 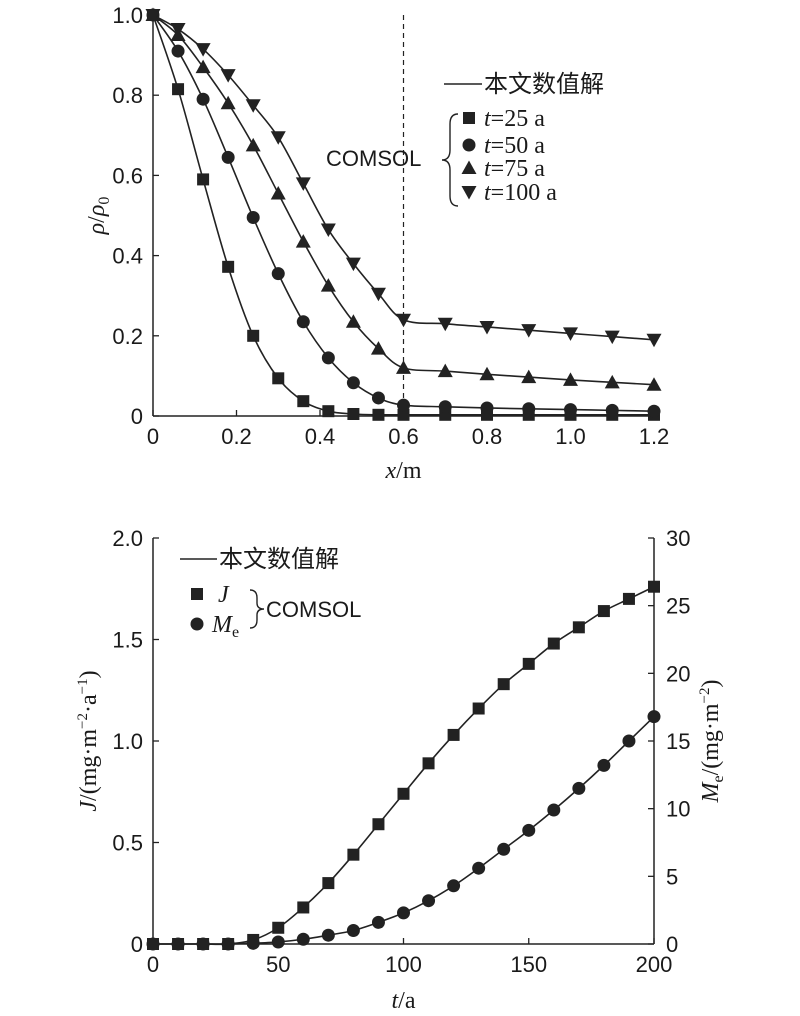 What do you see at coordinates (137, 944) in the screenshot?
I see `chart-2-y-tick-label: 0` at bounding box center [137, 944].